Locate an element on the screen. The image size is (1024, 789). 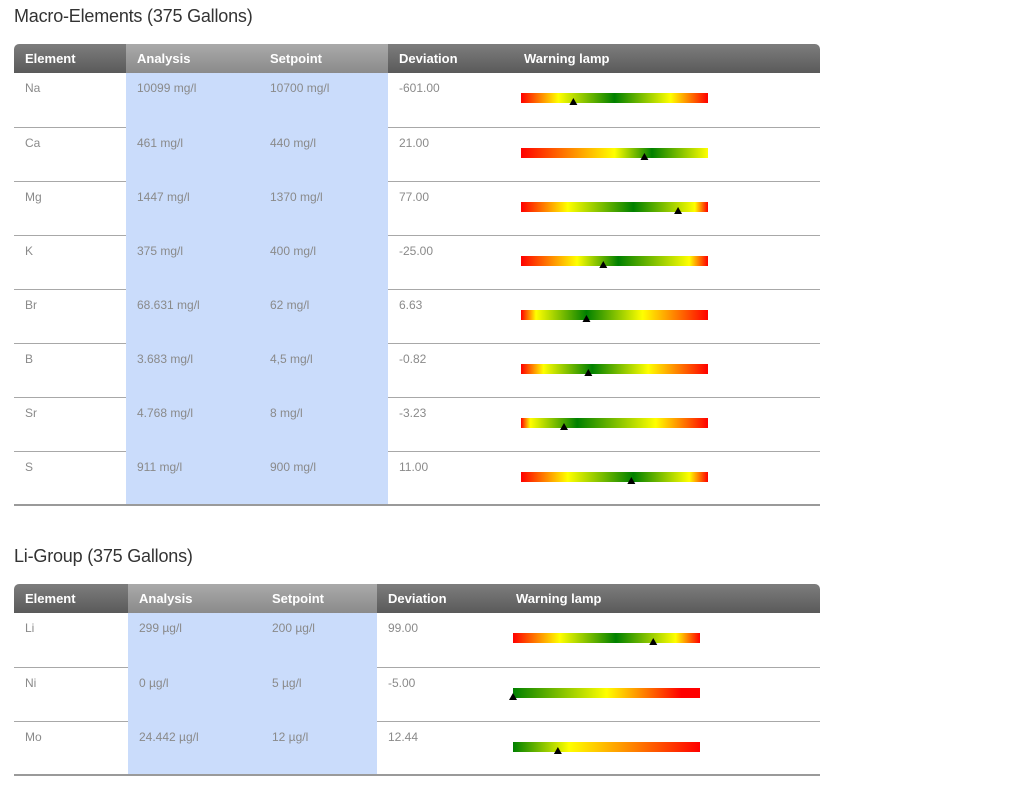
cell-analysis: 461 mg/l is located at coordinates (192, 154).